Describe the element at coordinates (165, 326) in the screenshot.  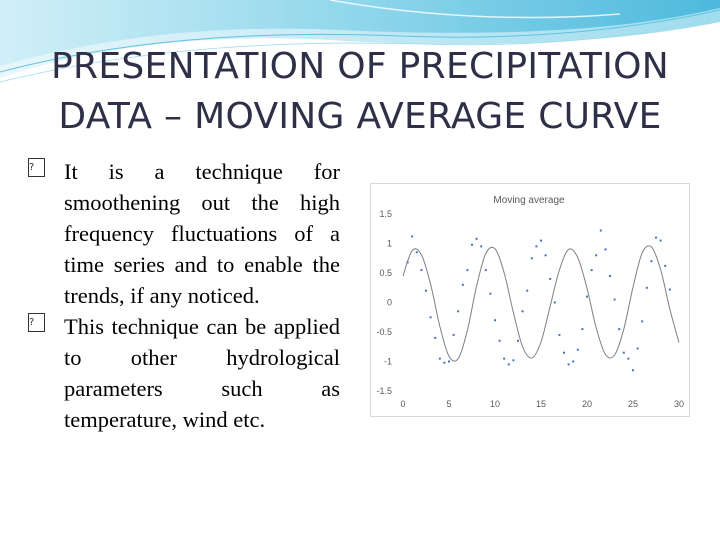
I see `bullet-2-lead: This technique can be` at that location.